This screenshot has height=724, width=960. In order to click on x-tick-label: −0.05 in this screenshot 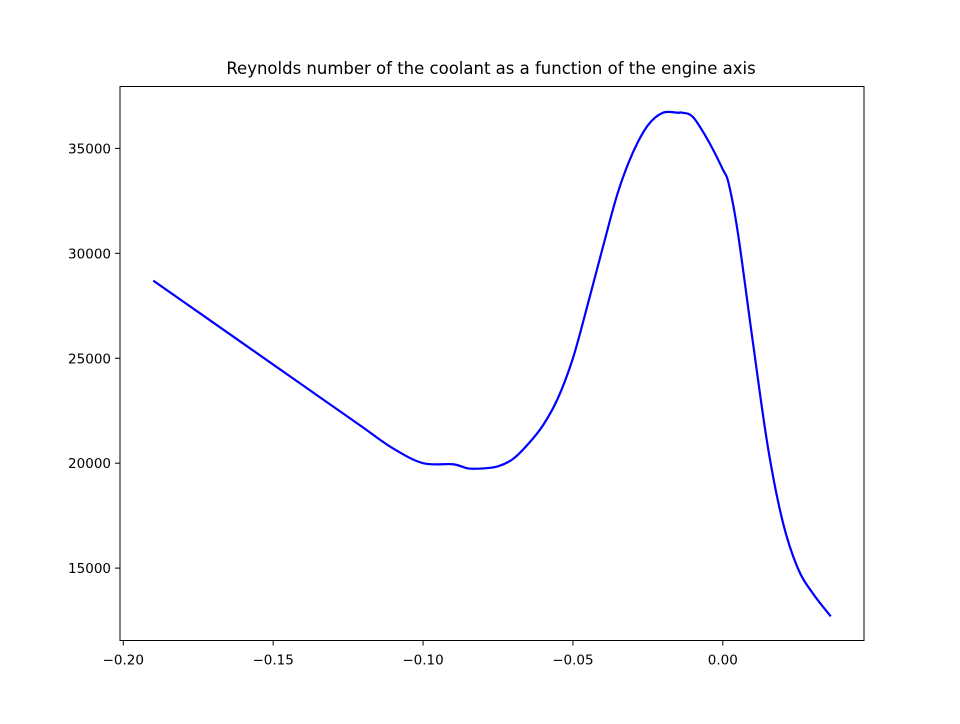, I will do `click(572, 661)`.